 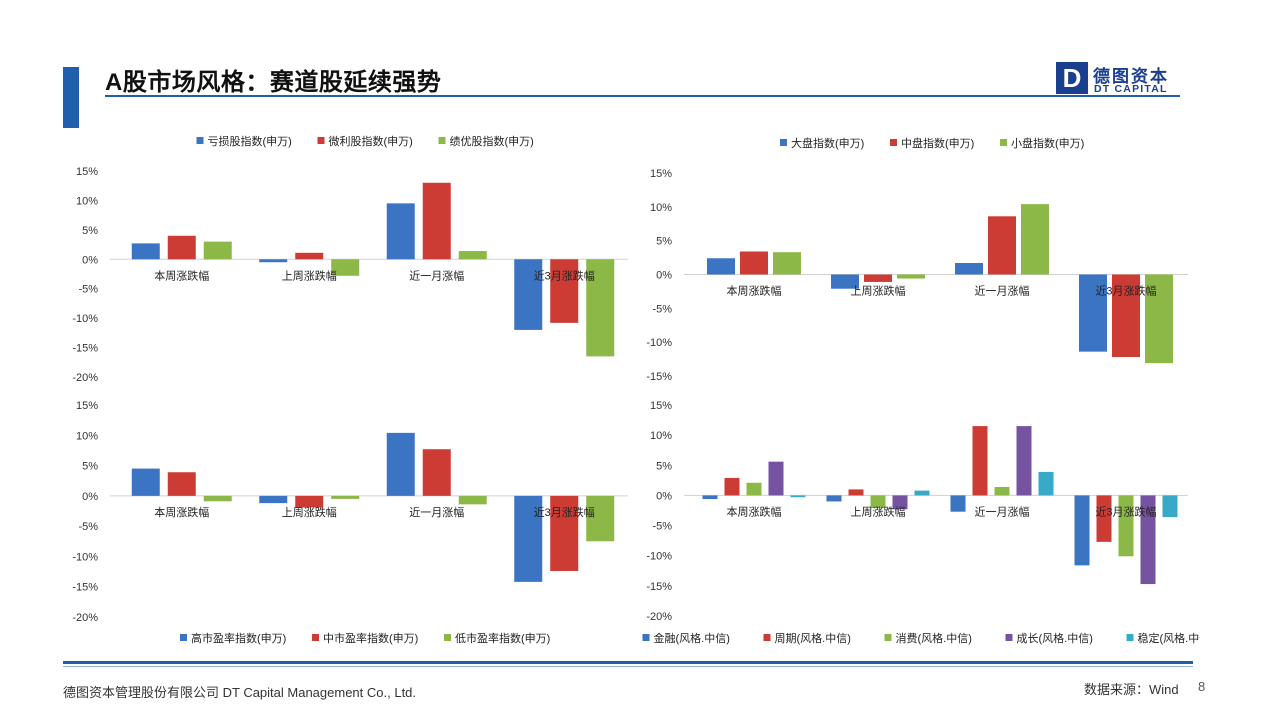 What do you see at coordinates (642, 96) in the screenshot?
I see `title-underline` at bounding box center [642, 96].